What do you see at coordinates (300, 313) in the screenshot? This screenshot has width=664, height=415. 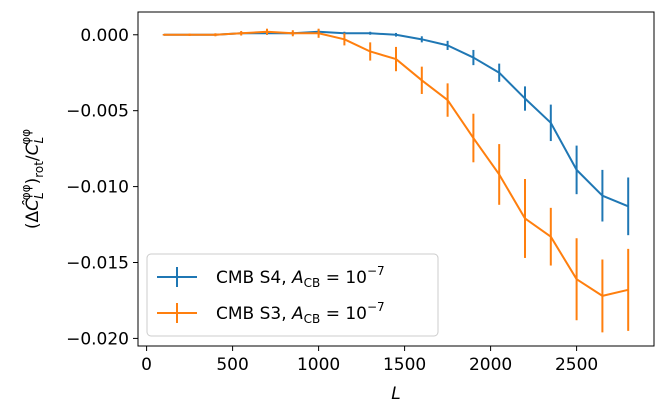 I see `legend-label: CMB S3, ACB = 10−7` at bounding box center [300, 313].